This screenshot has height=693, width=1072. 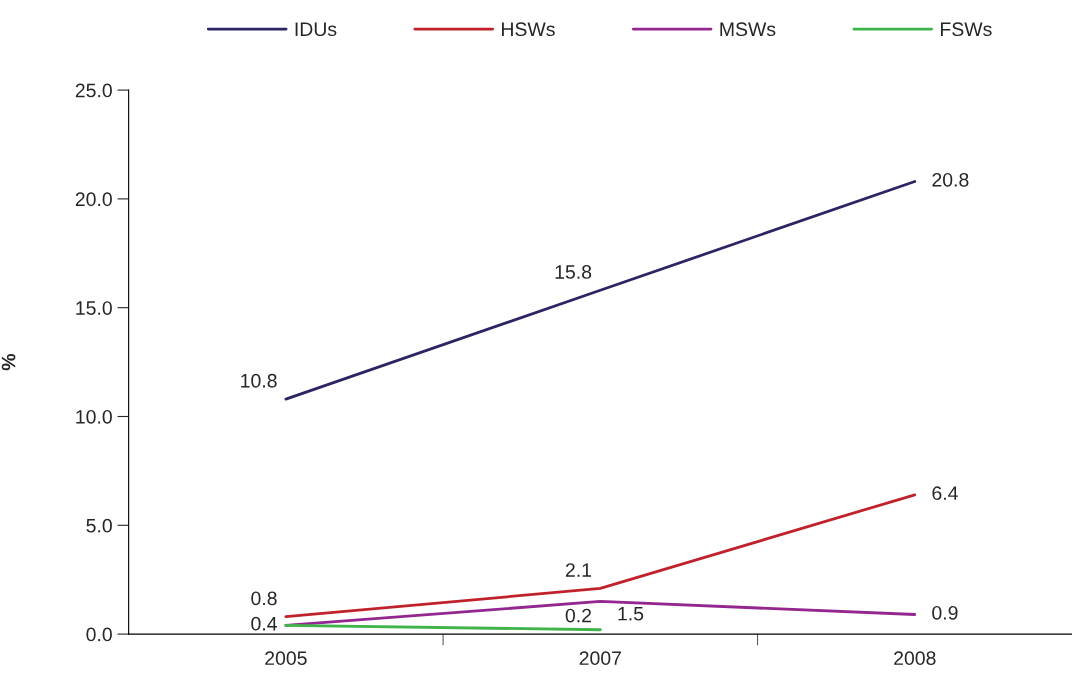 What do you see at coordinates (945, 612) in the screenshot?
I see `data-label: 0.9` at bounding box center [945, 612].